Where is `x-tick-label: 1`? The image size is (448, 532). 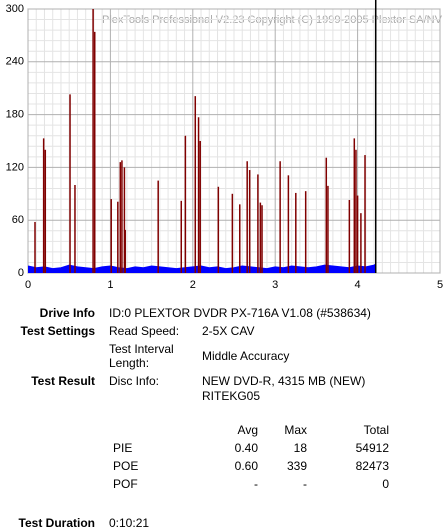 x-tick-label: 1 is located at coordinates (110, 285).